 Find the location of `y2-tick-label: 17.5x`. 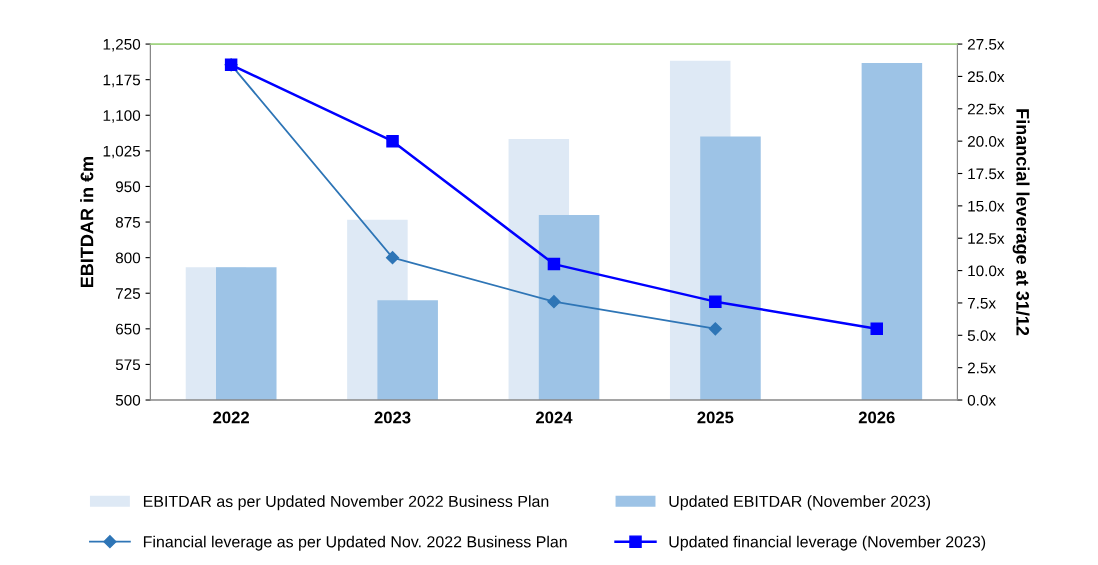

y2-tick-label: 17.5x is located at coordinates (986, 174).